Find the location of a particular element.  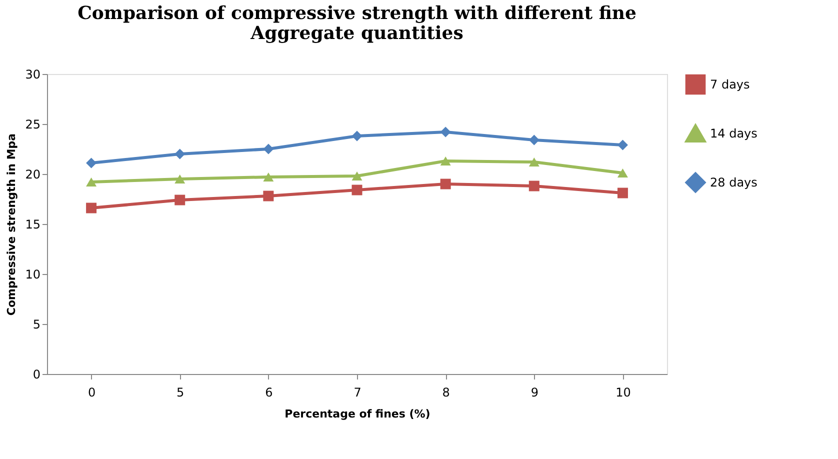

legend-label: 14 days is located at coordinates (734, 133).